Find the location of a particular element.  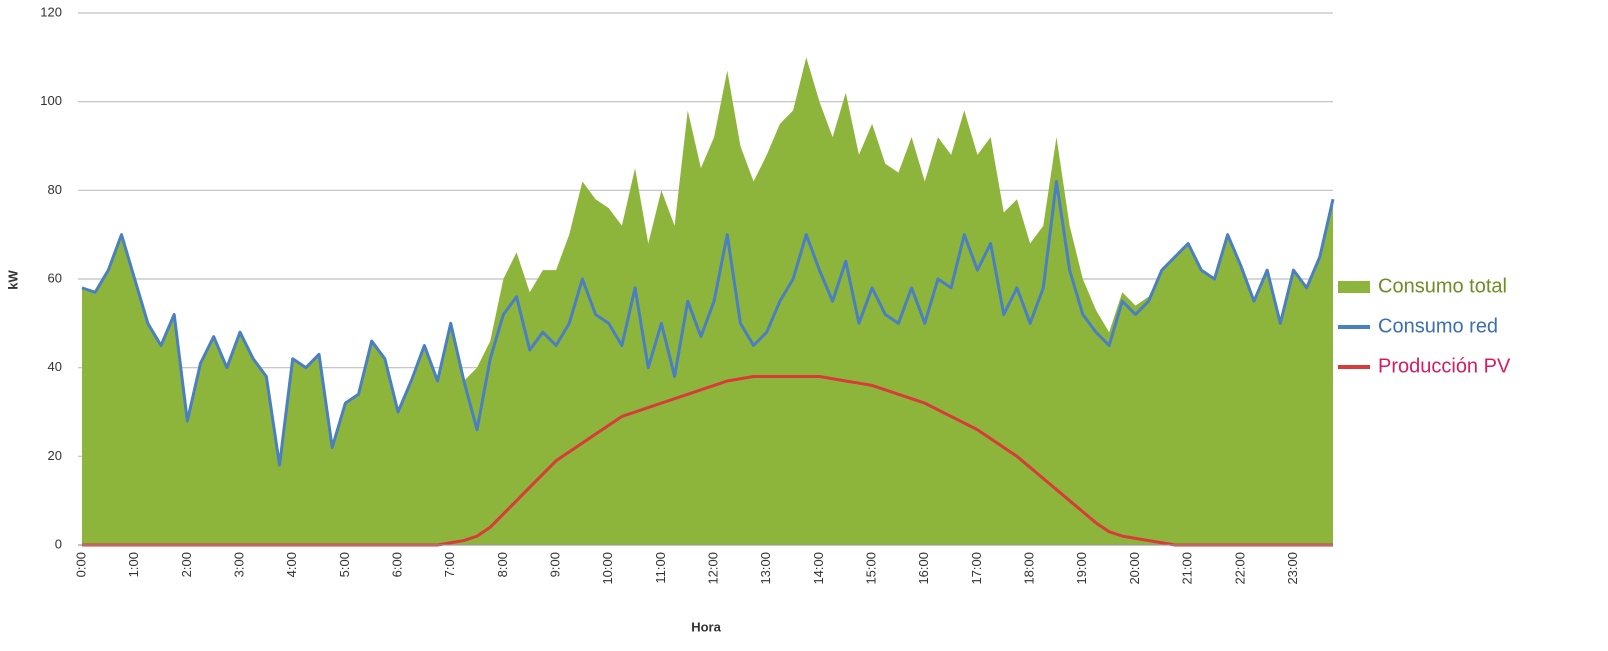

x-tick-label: 13:00 is located at coordinates (765, 568).